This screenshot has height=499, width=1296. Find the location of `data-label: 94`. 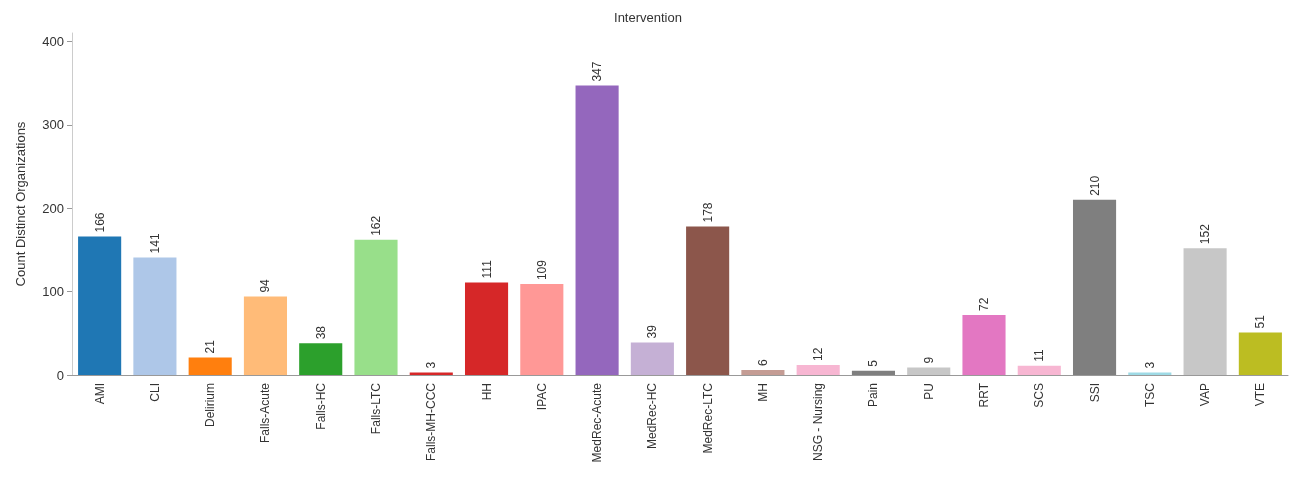

data-label: 94 is located at coordinates (265, 285).